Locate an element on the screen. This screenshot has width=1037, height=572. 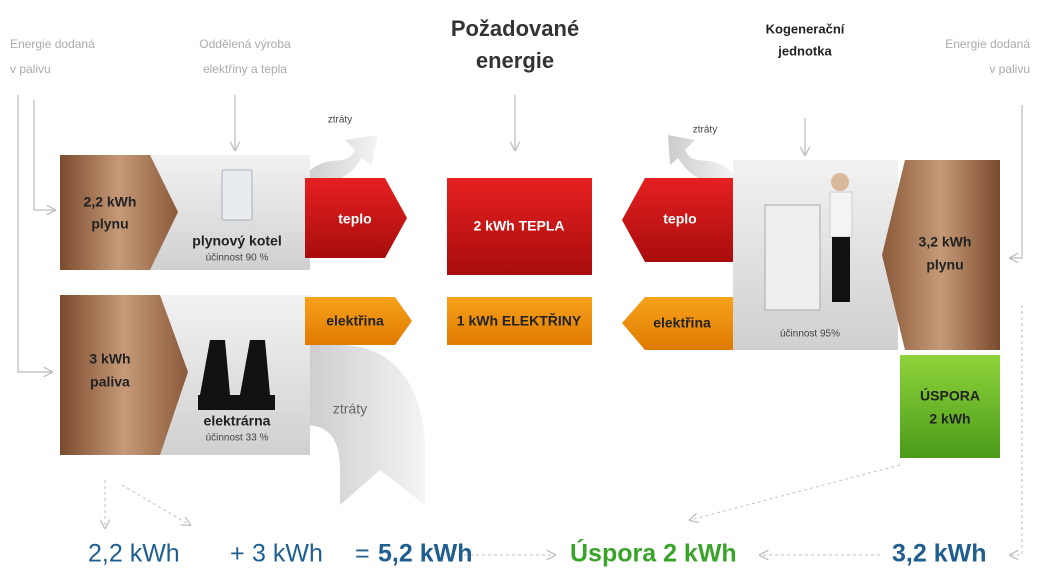
label: 2,2 kWh is located at coordinates (110, 202).